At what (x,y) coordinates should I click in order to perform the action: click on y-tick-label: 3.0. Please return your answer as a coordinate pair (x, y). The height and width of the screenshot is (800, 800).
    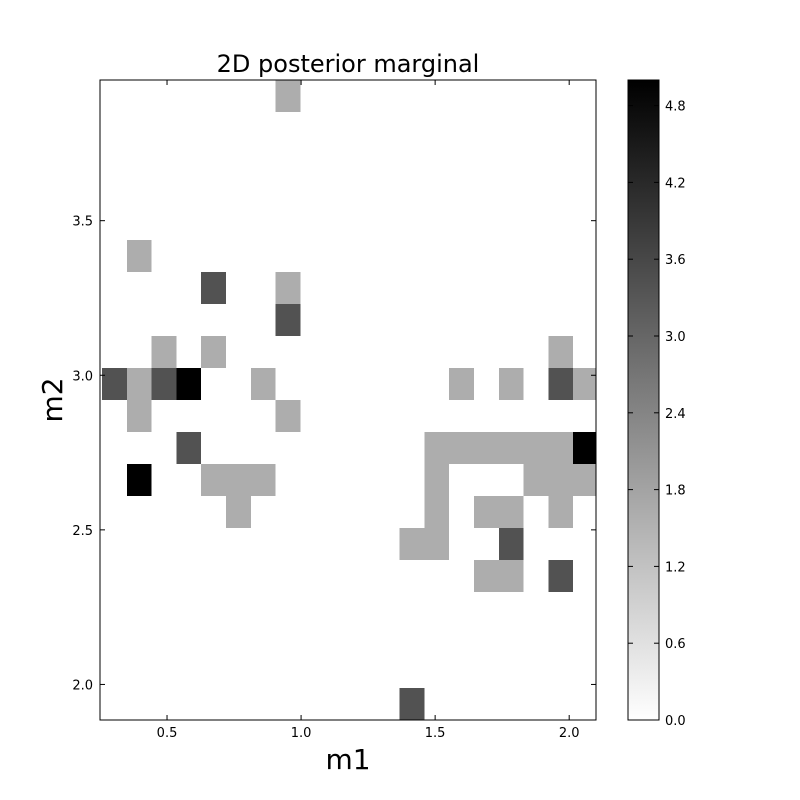
    Looking at the image, I should click on (82, 376).